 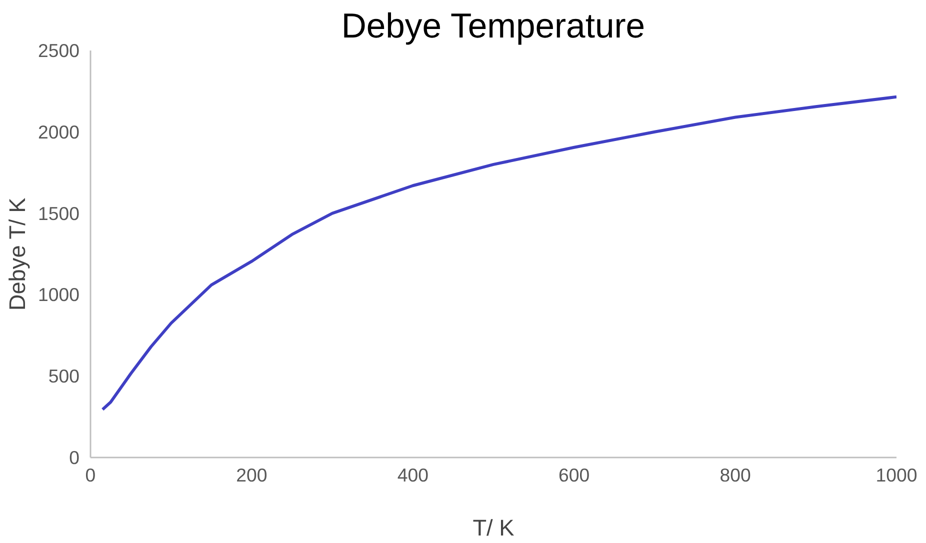 I want to click on y-tick-label: 1500, so click(x=59, y=213).